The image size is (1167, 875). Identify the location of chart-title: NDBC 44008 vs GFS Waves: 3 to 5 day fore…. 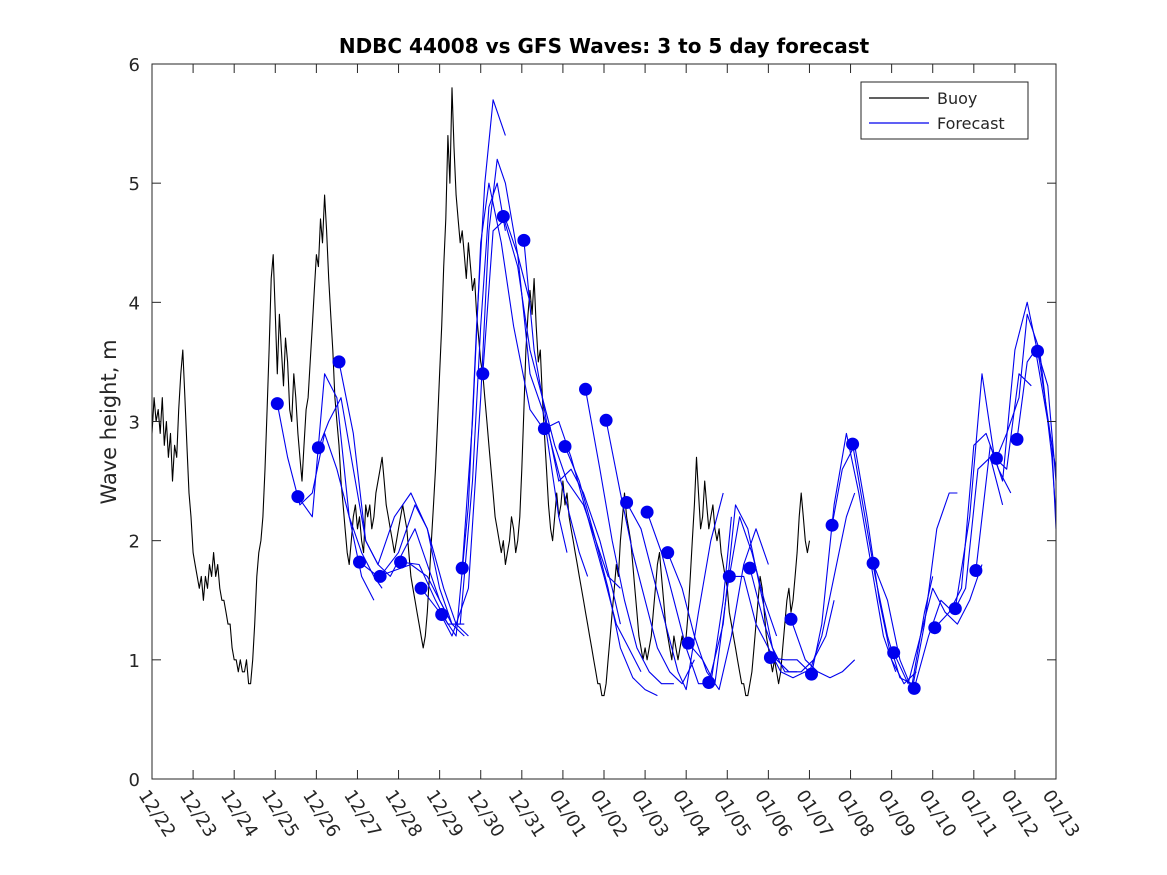
(604, 46).